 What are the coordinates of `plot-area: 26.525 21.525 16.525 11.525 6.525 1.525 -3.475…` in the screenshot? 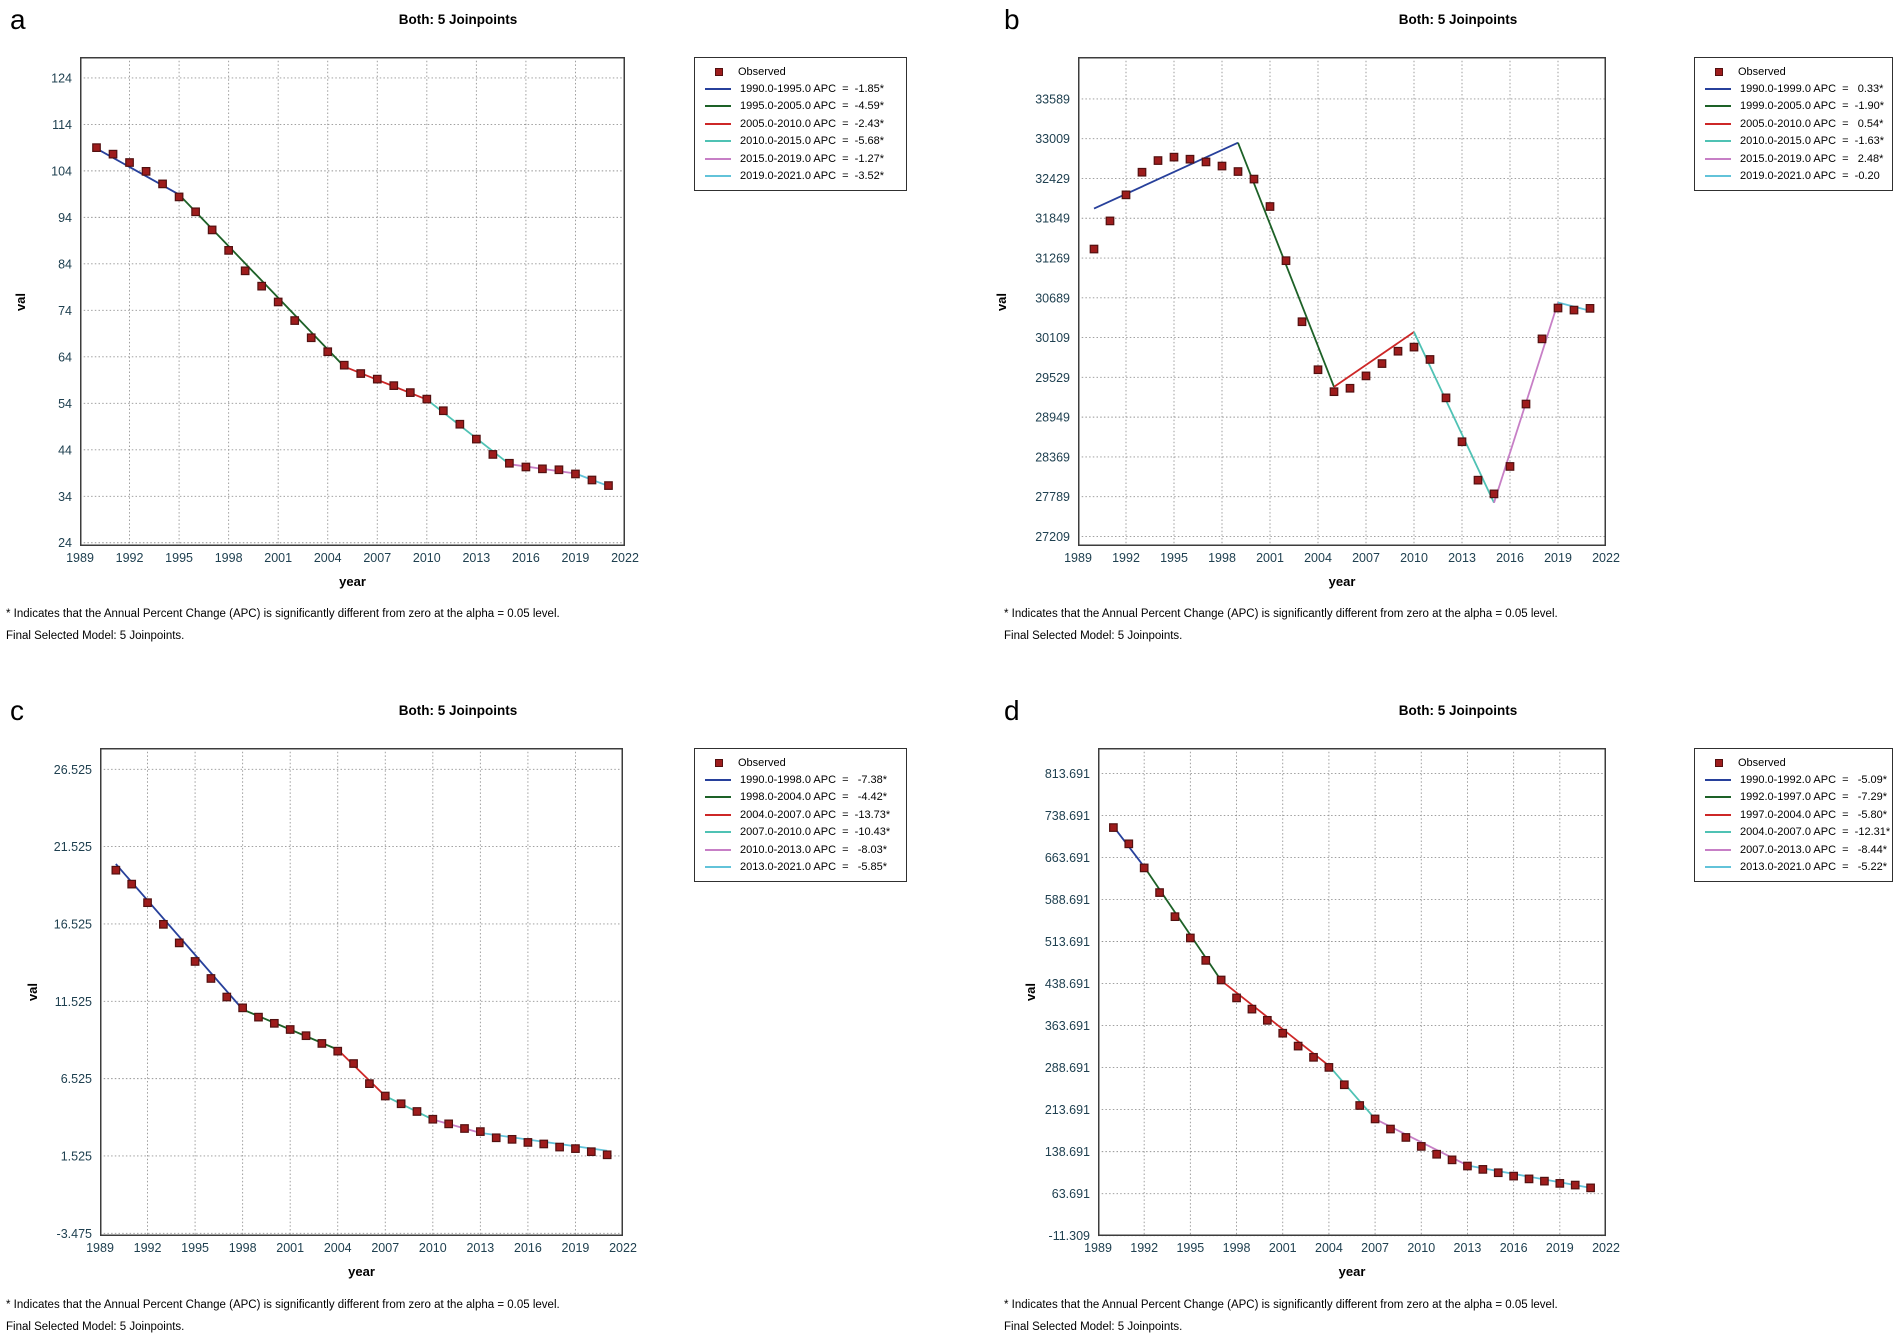 It's located at (345, 1001).